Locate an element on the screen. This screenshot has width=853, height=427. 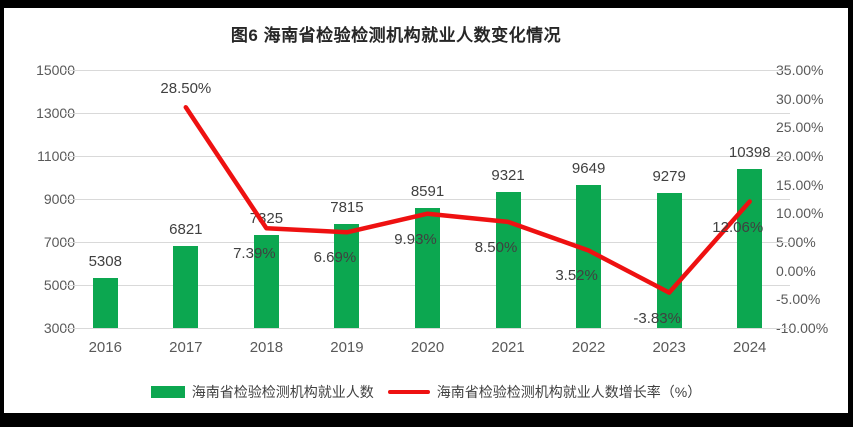
y-axis-left-tick: 5000 is located at coordinates (59, 285).